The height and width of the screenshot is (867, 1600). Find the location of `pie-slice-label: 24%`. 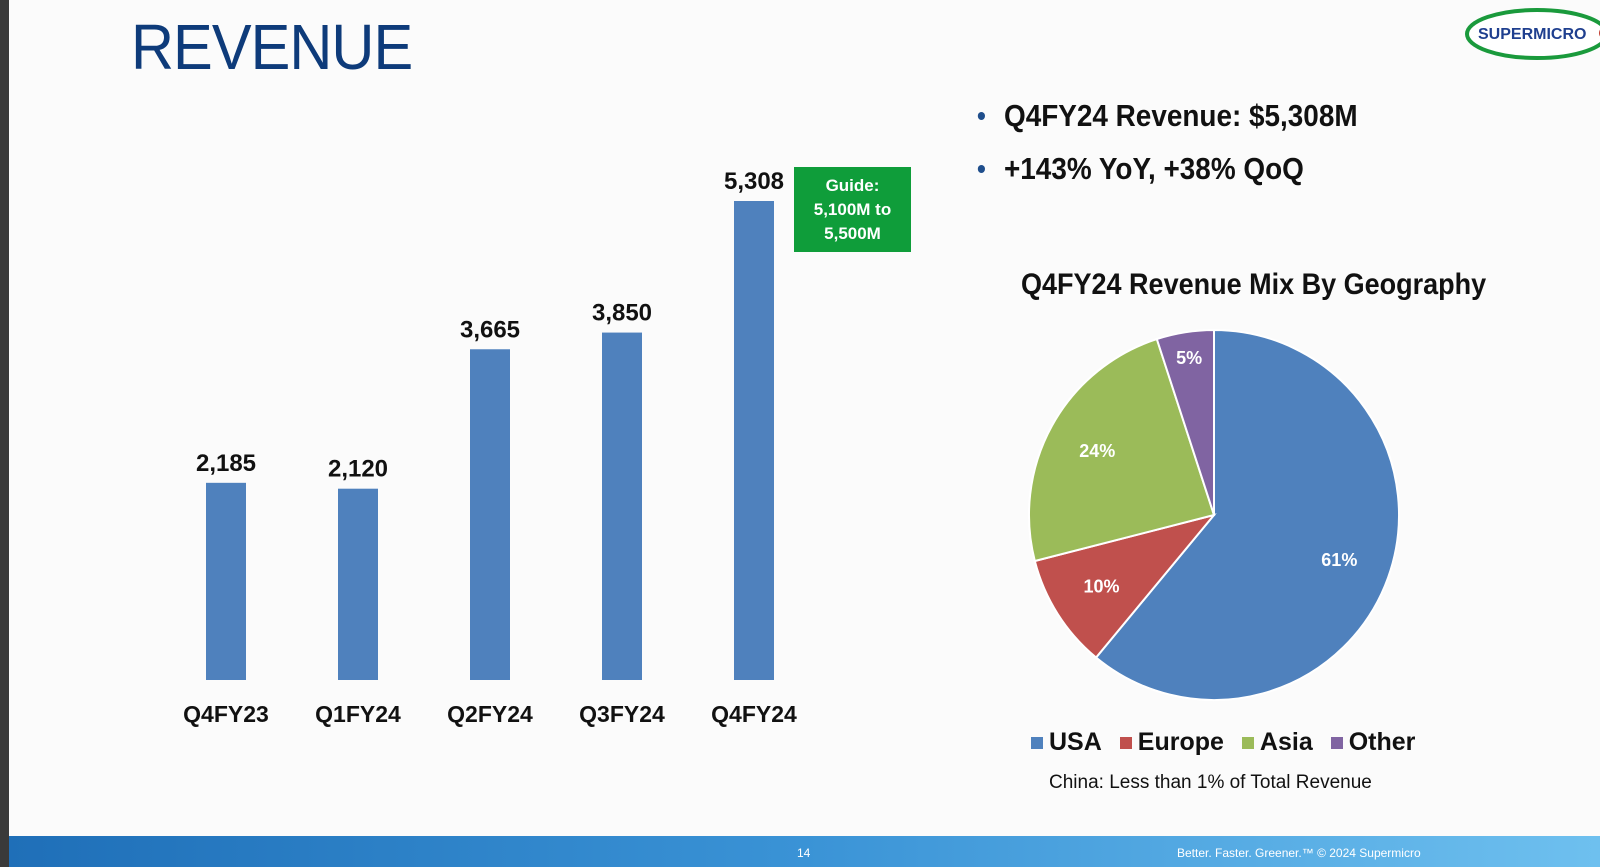

pie-slice-label: 24% is located at coordinates (1097, 451).